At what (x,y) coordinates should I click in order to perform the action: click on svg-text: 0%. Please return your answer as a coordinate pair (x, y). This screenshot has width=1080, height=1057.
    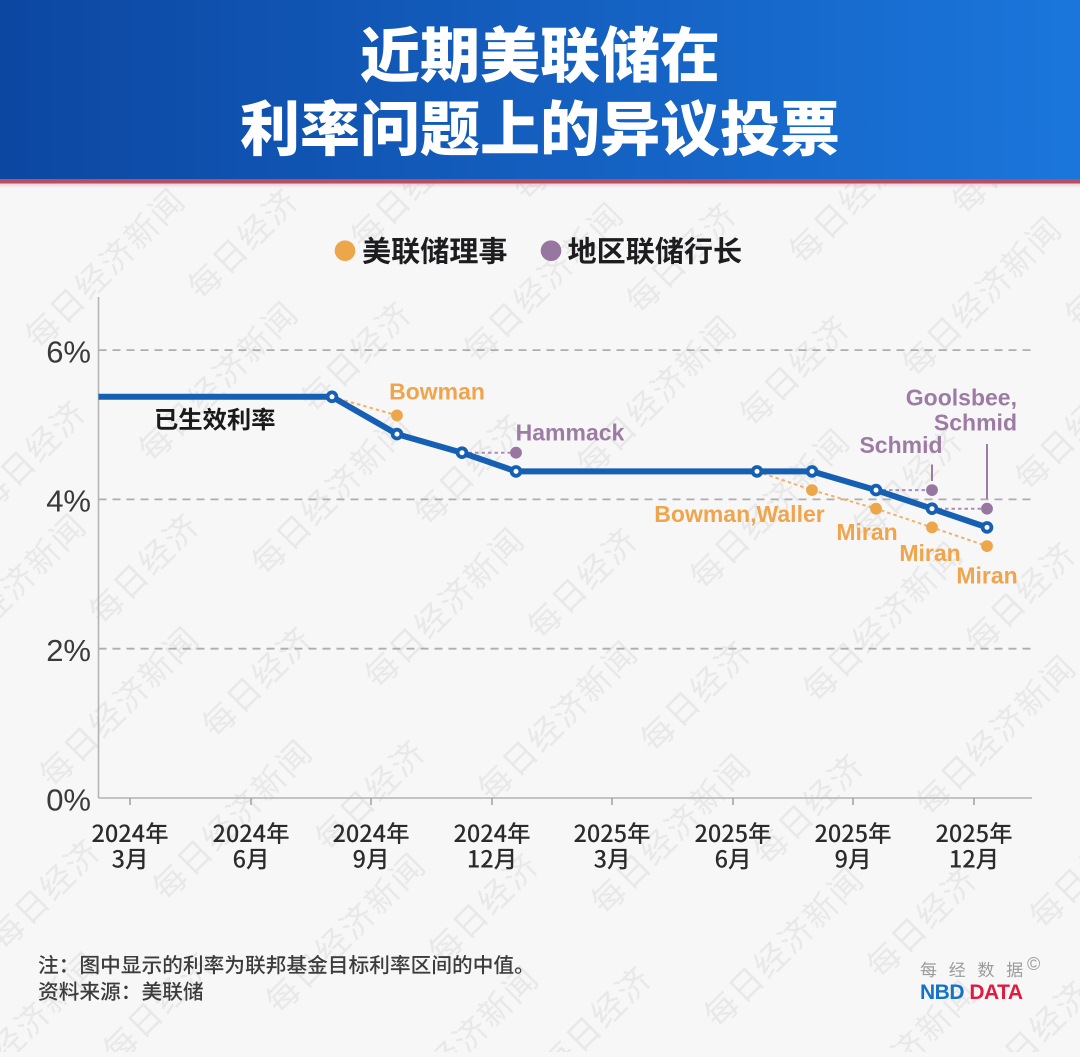
    Looking at the image, I should click on (68, 799).